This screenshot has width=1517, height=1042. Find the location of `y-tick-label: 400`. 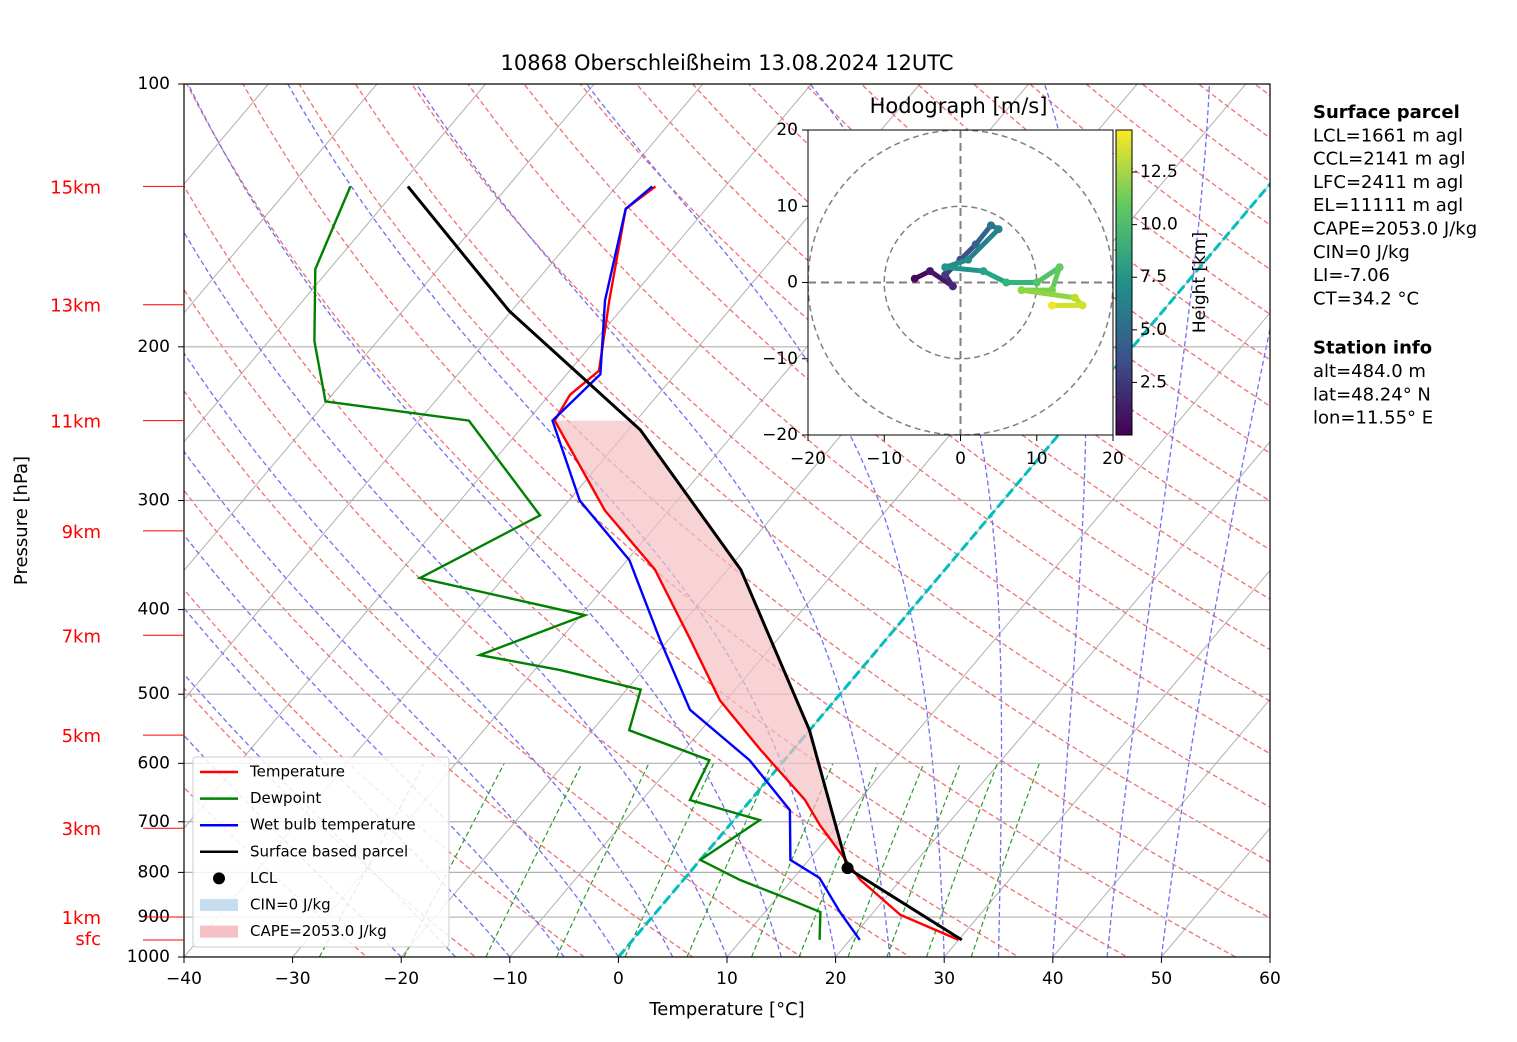

y-tick-label: 400 is located at coordinates (154, 610).